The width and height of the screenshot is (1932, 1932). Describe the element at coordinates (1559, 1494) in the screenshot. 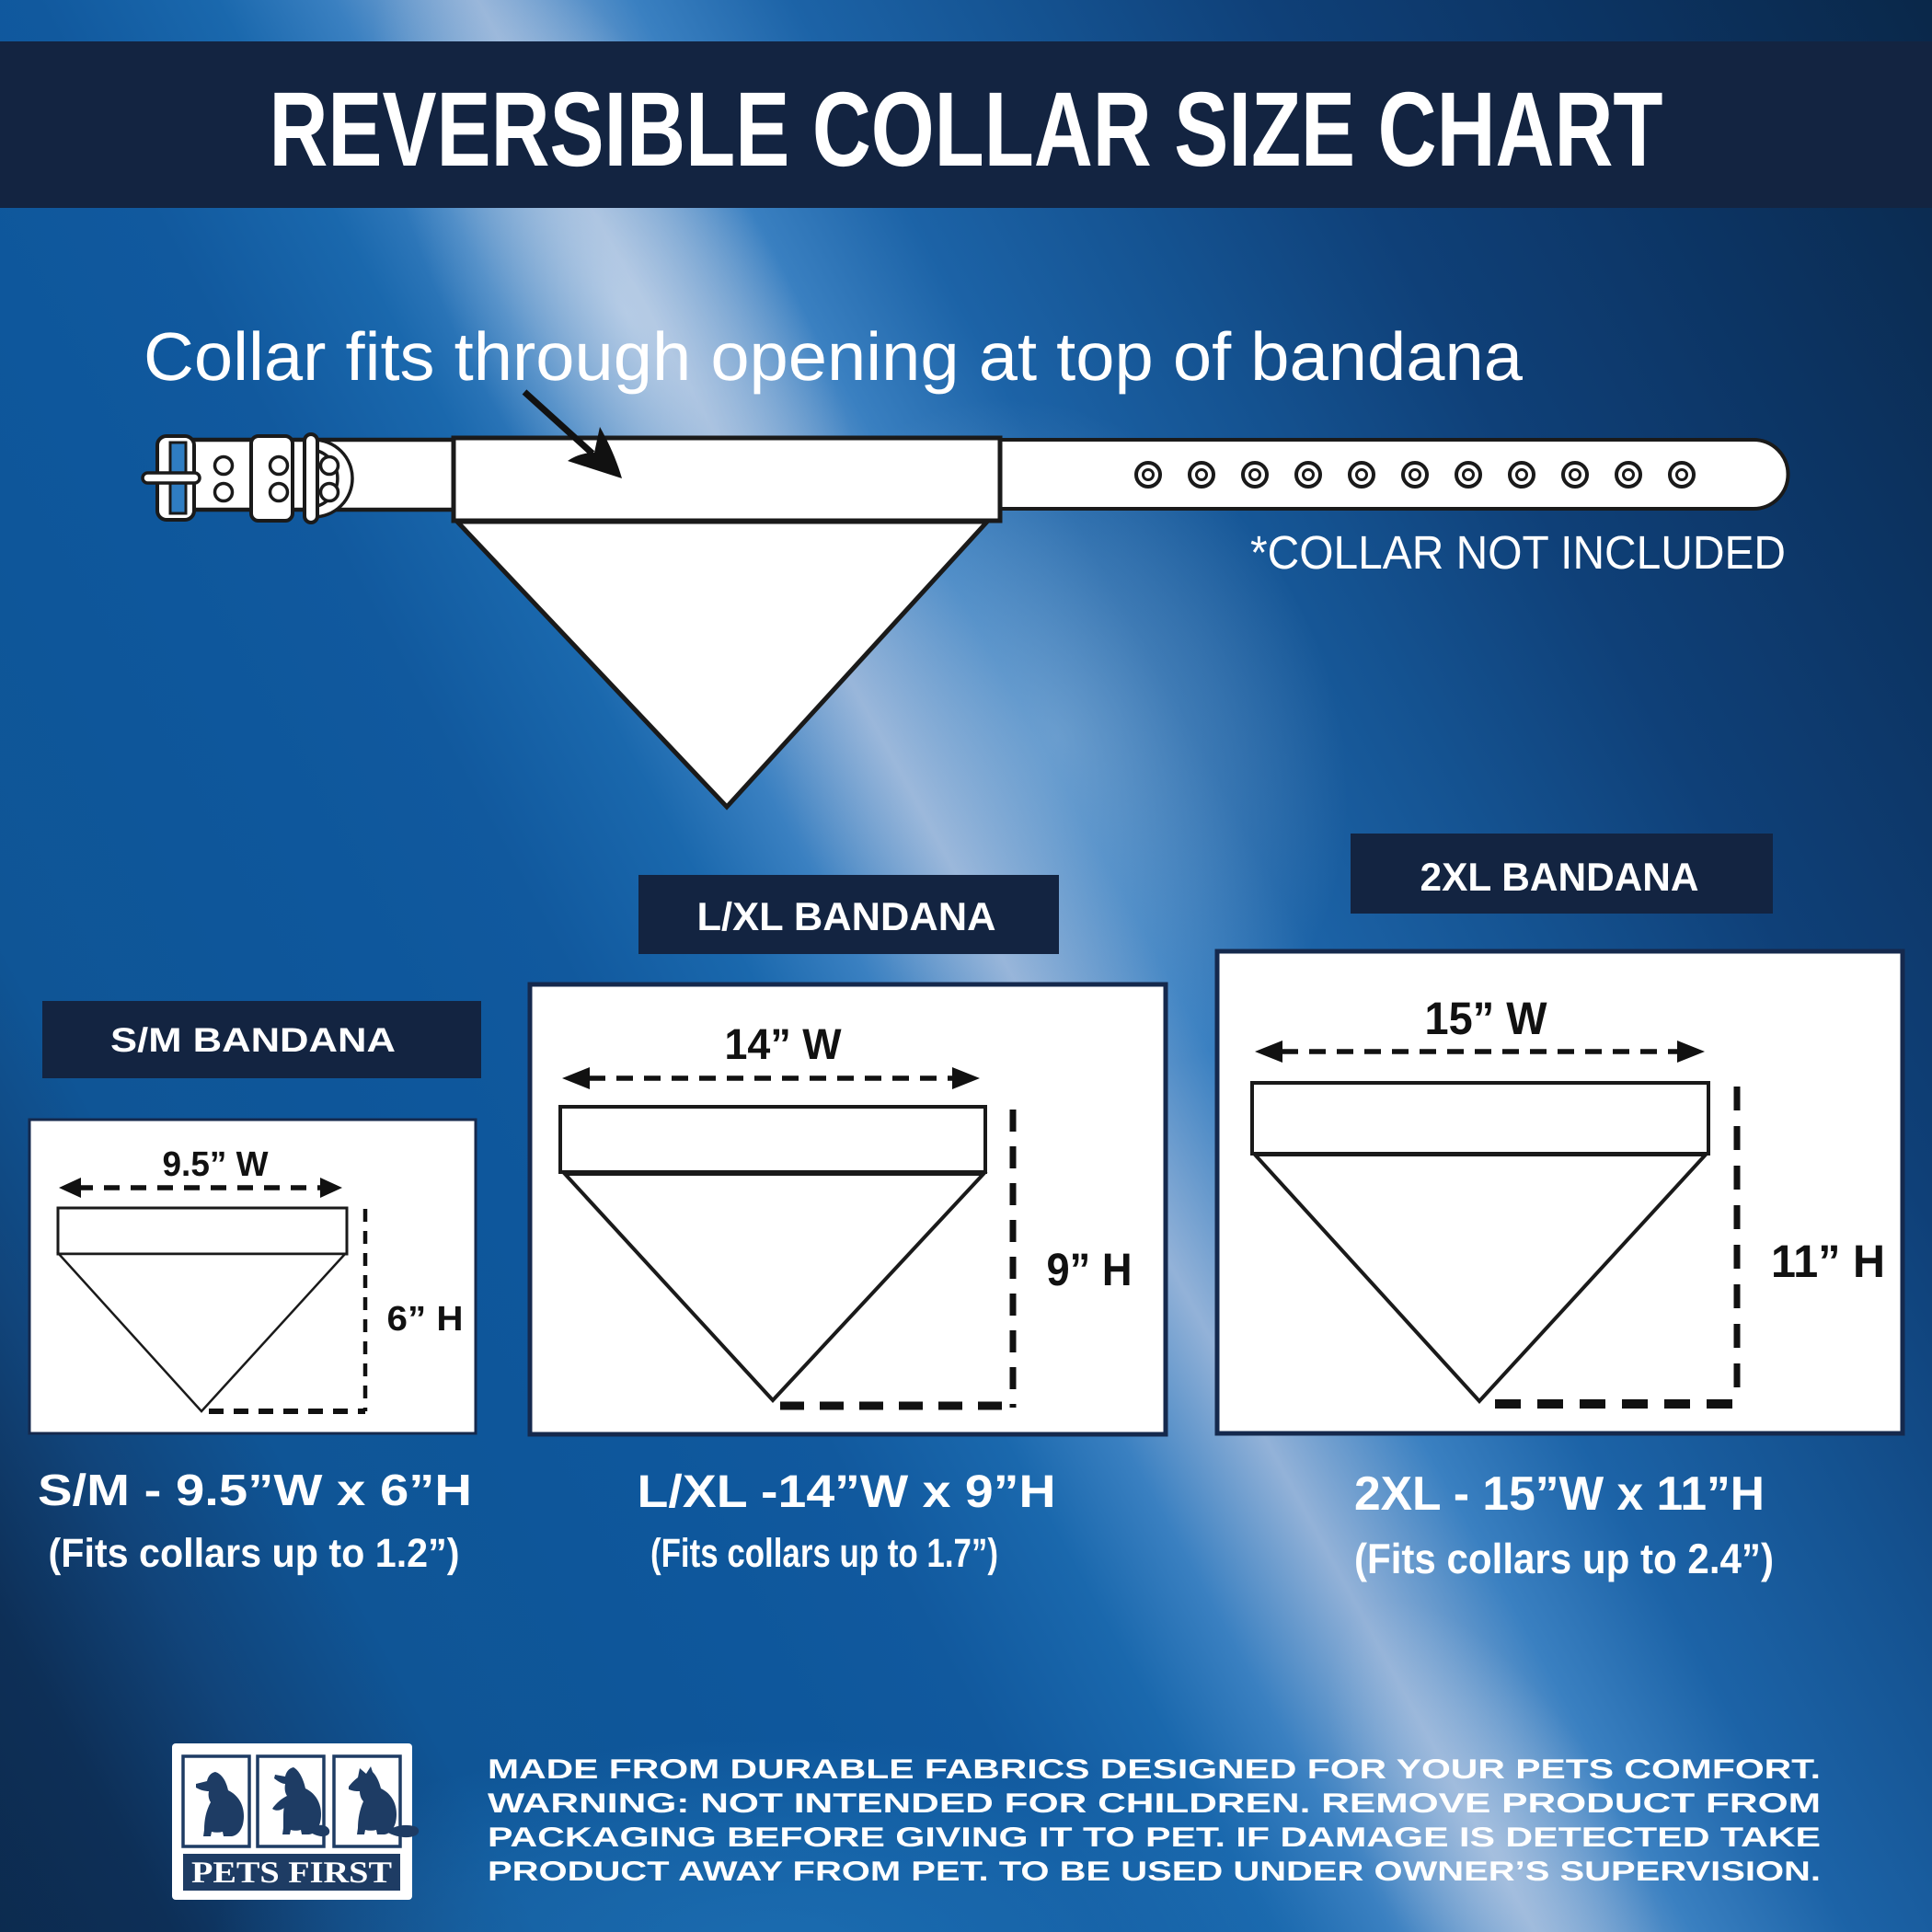

I see `svg-text: 2XL - 15”W x 11”H` at that location.